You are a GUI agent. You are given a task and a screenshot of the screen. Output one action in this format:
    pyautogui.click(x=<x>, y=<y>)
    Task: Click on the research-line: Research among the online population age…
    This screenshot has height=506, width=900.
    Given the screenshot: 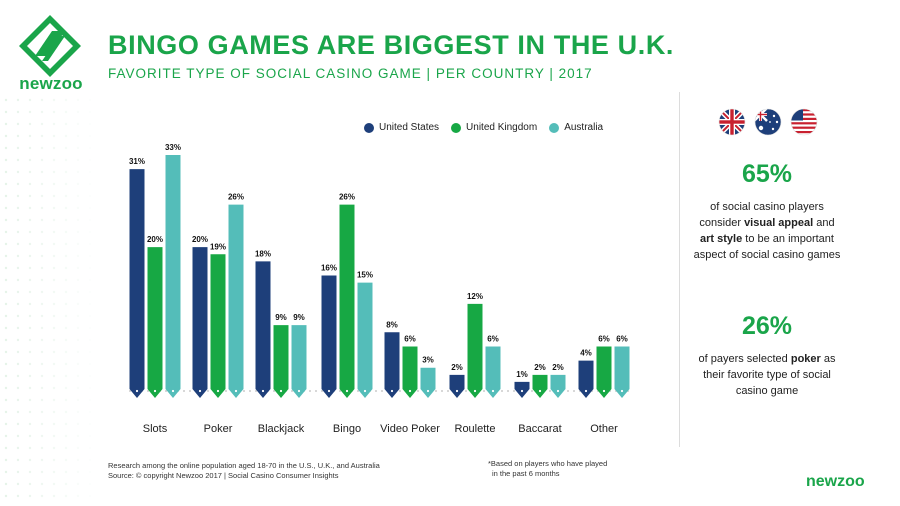 What is the action you would take?
    pyautogui.click(x=244, y=465)
    